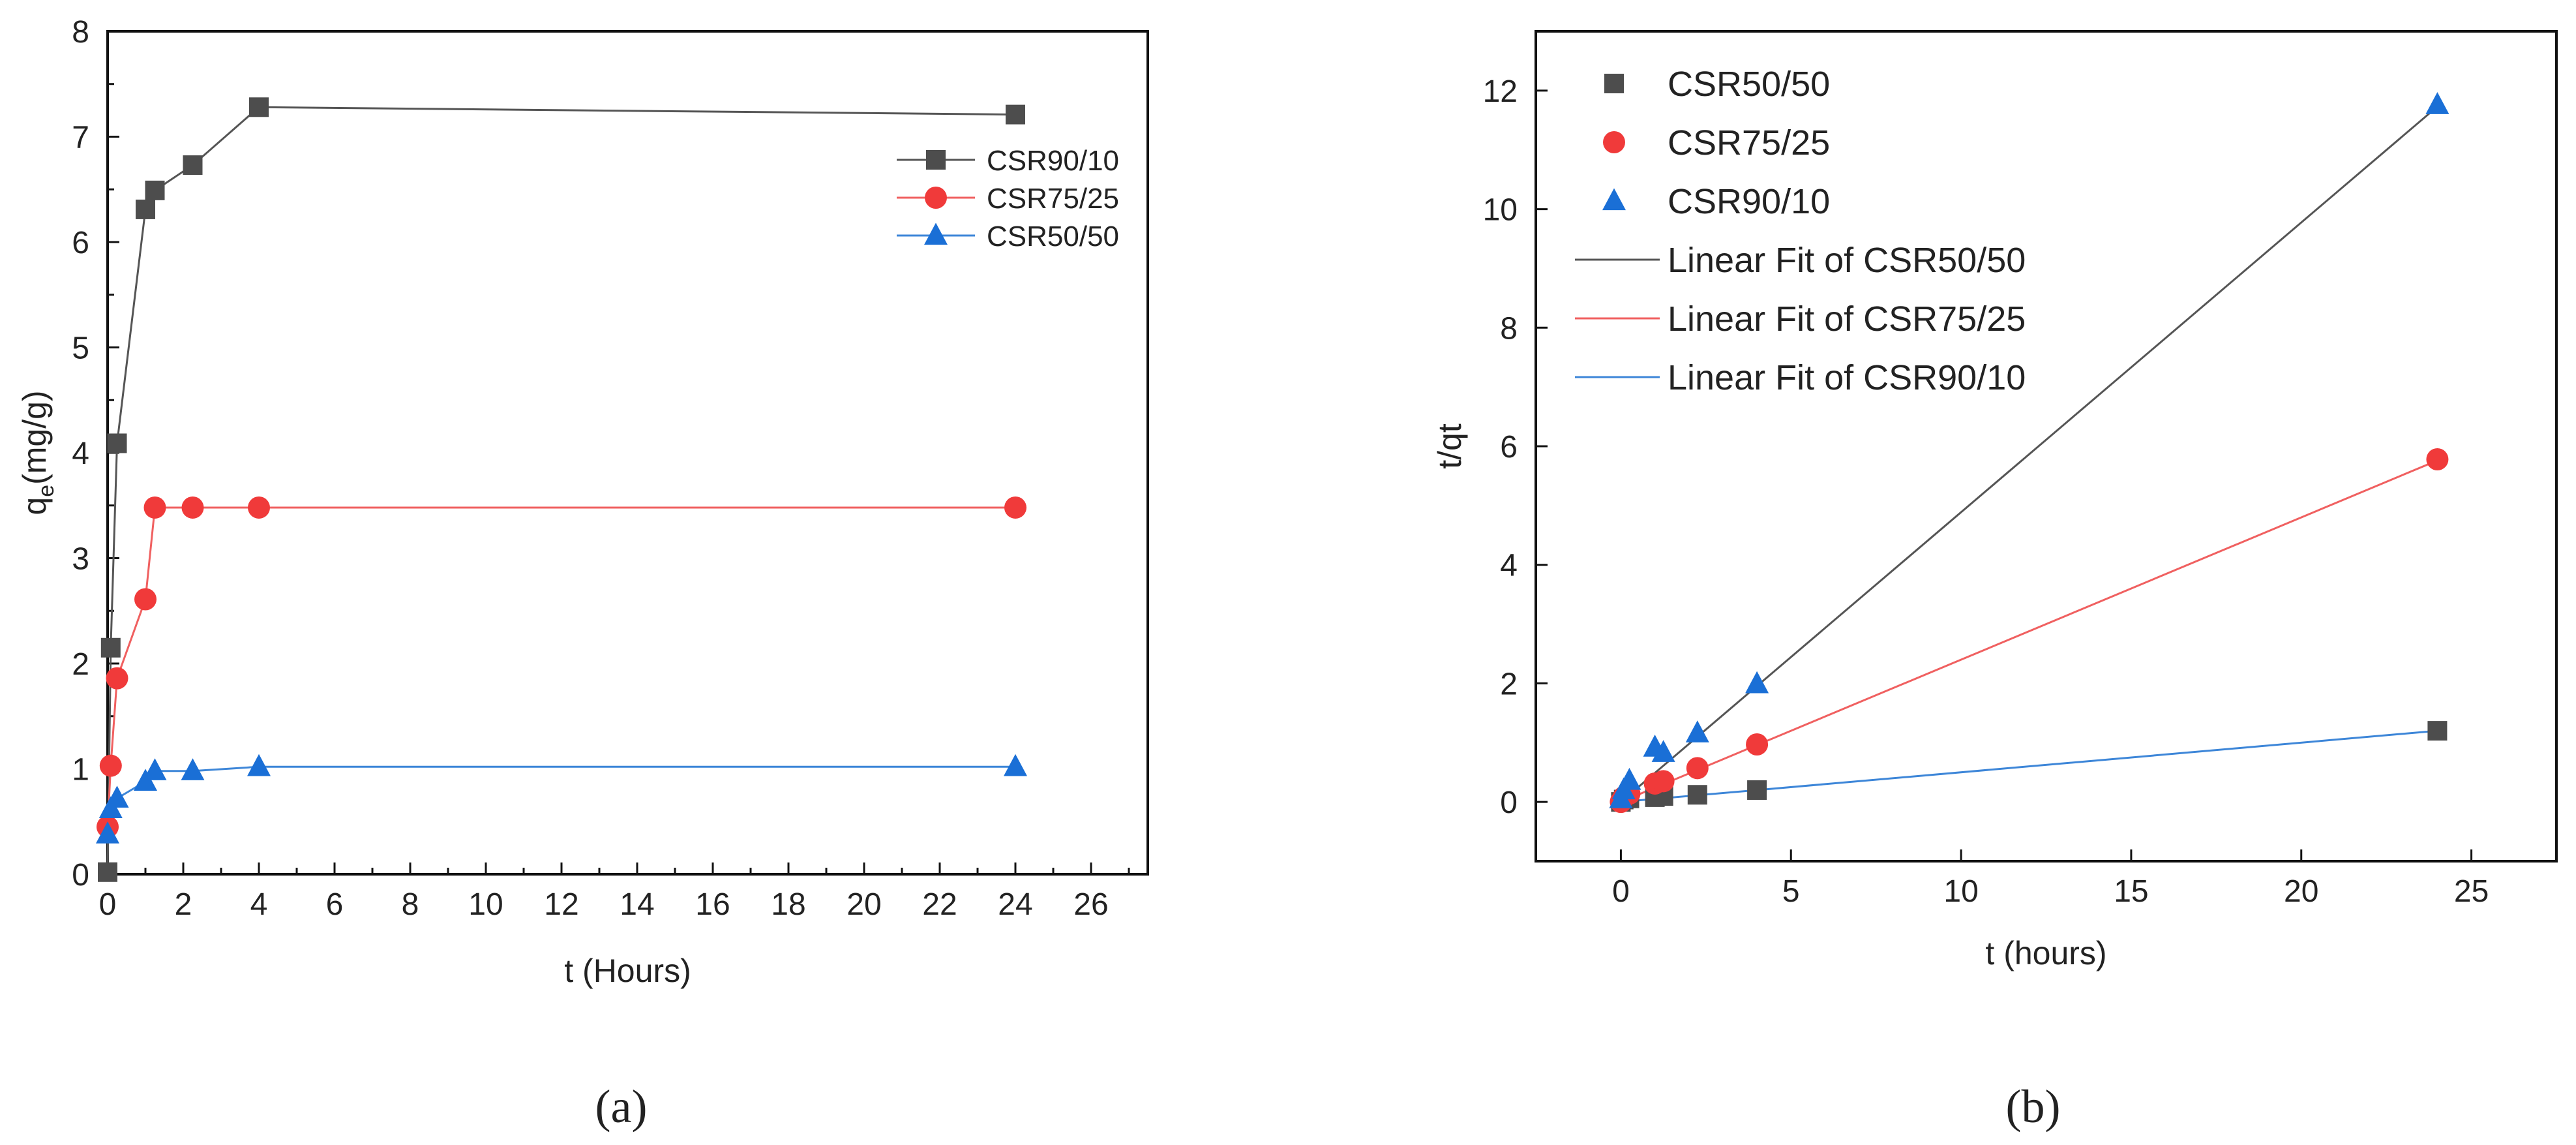  Describe the element at coordinates (863, 904) in the screenshot. I see `chart-a-x-tick-label: 20` at that location.